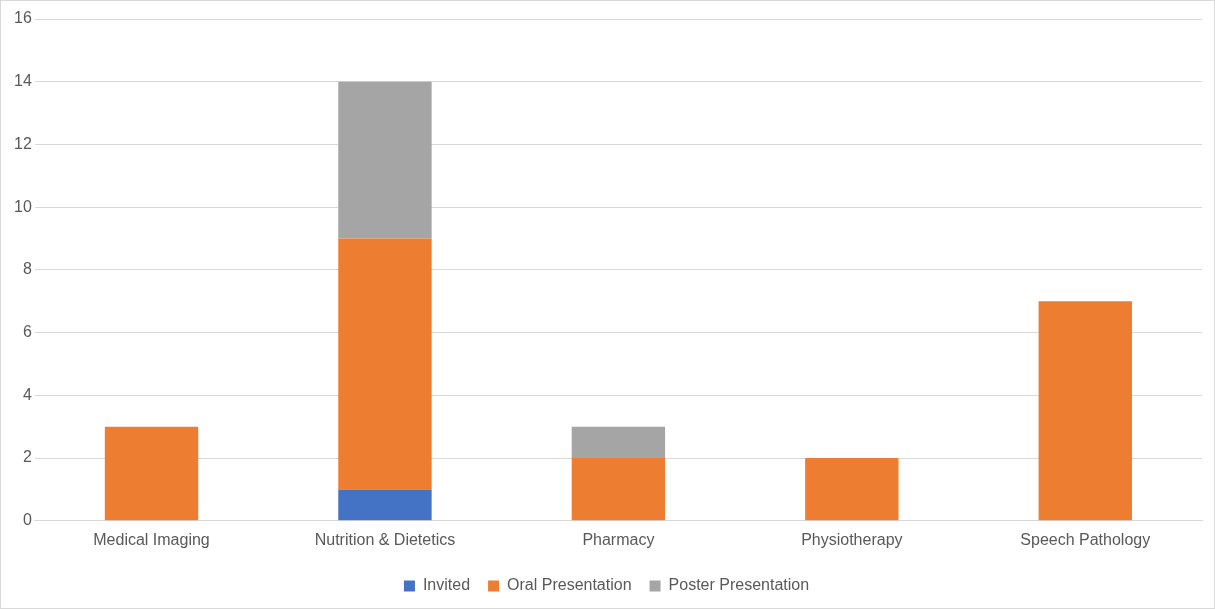 The width and height of the screenshot is (1215, 609). I want to click on y-tick-label: 0, so click(27, 520).